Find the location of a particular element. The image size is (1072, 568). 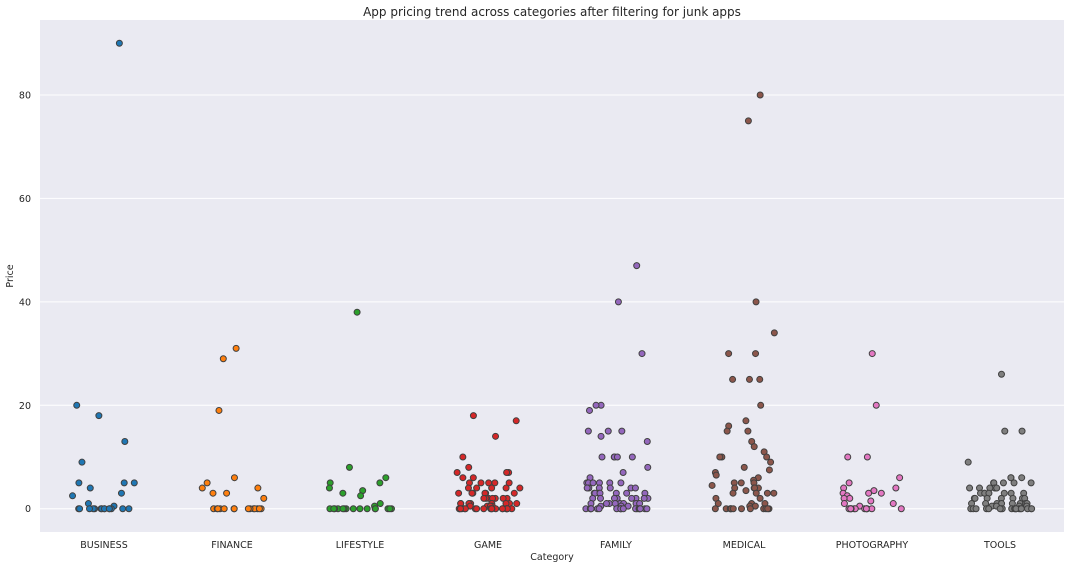

series-business is located at coordinates (103, 276).